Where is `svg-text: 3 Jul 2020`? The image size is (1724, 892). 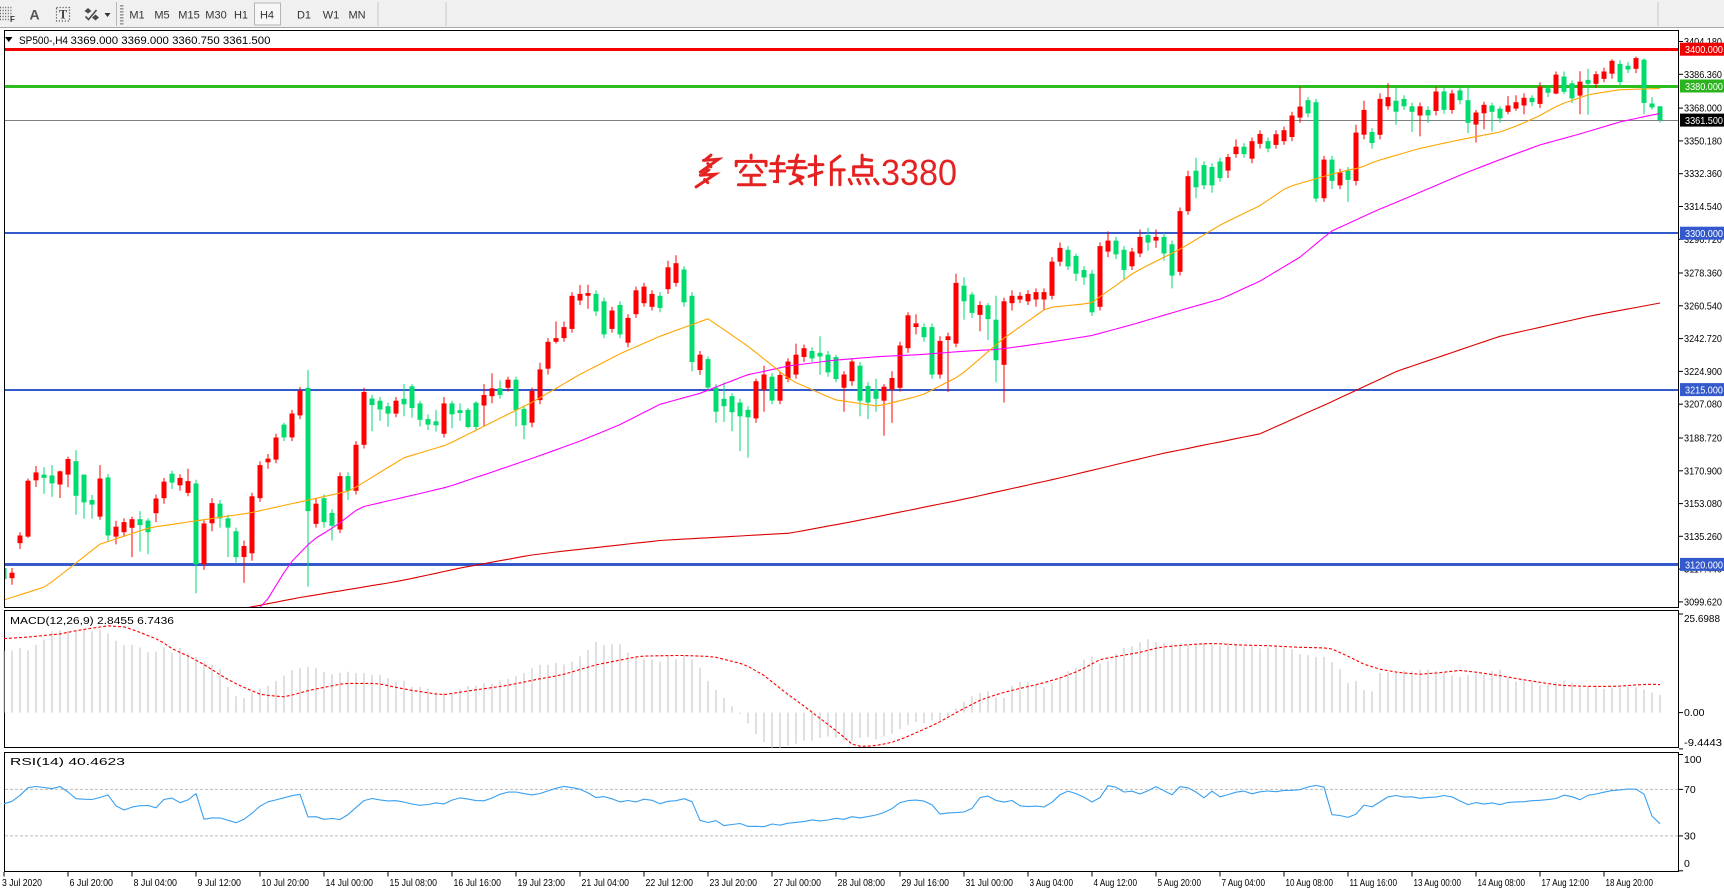
svg-text: 3 Jul 2020 is located at coordinates (22, 883).